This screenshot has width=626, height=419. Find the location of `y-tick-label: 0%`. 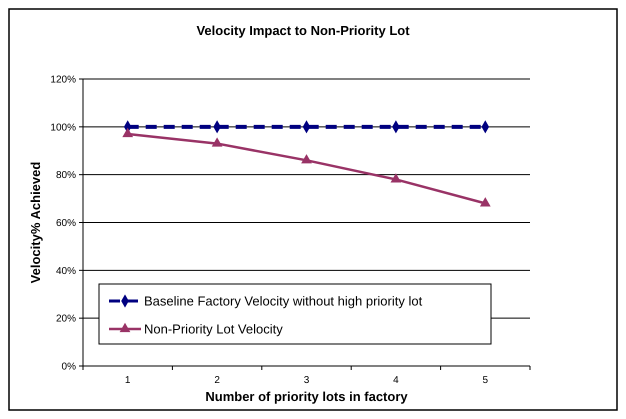

y-tick-label: 0% is located at coordinates (69, 367).